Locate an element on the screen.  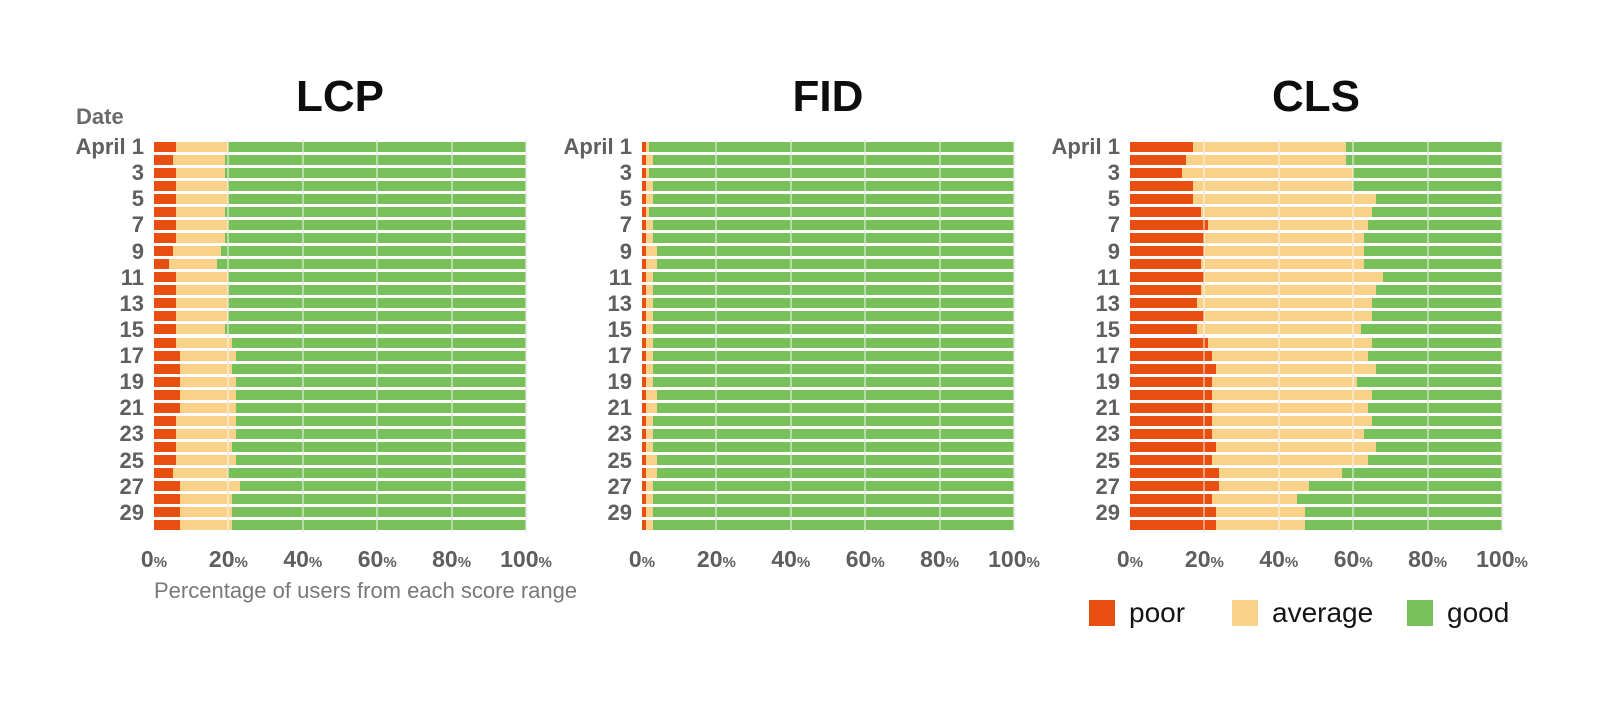
y-tick-label: 15 is located at coordinates (131, 329).